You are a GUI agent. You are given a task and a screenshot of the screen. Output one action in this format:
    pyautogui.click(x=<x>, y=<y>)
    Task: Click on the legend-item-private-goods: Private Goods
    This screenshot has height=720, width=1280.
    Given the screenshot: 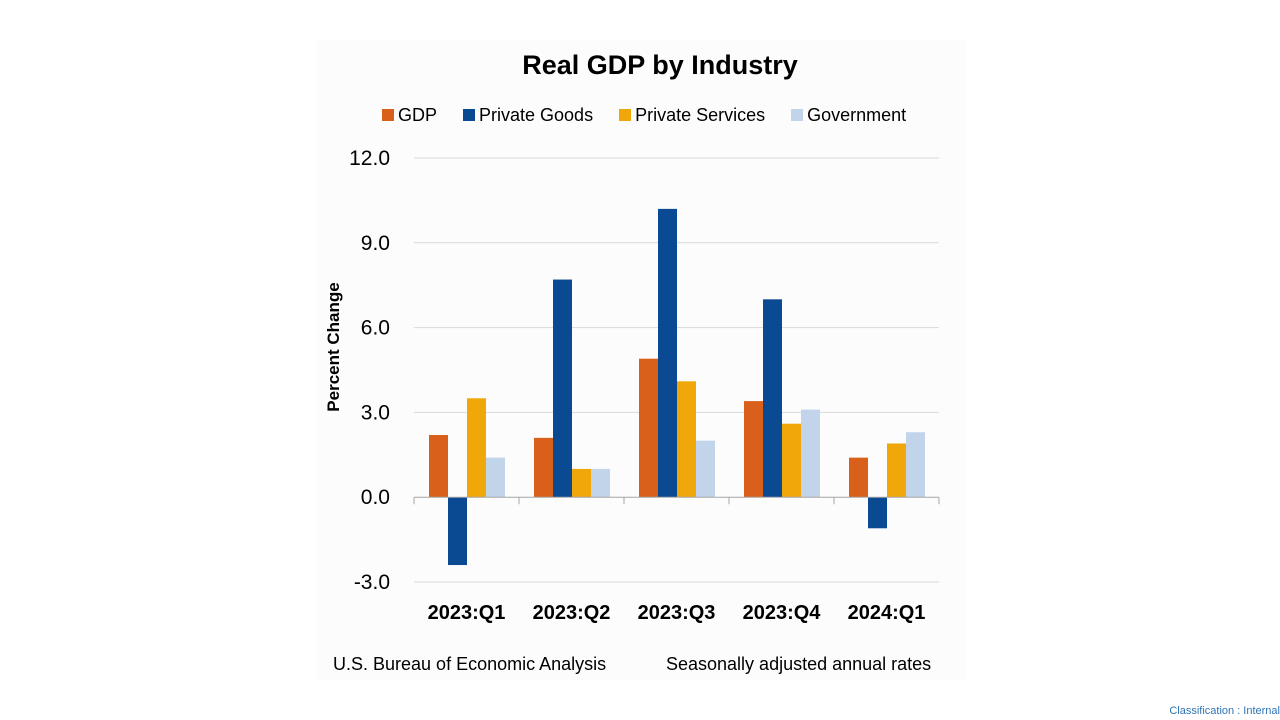 What is the action you would take?
    pyautogui.click(x=528, y=115)
    